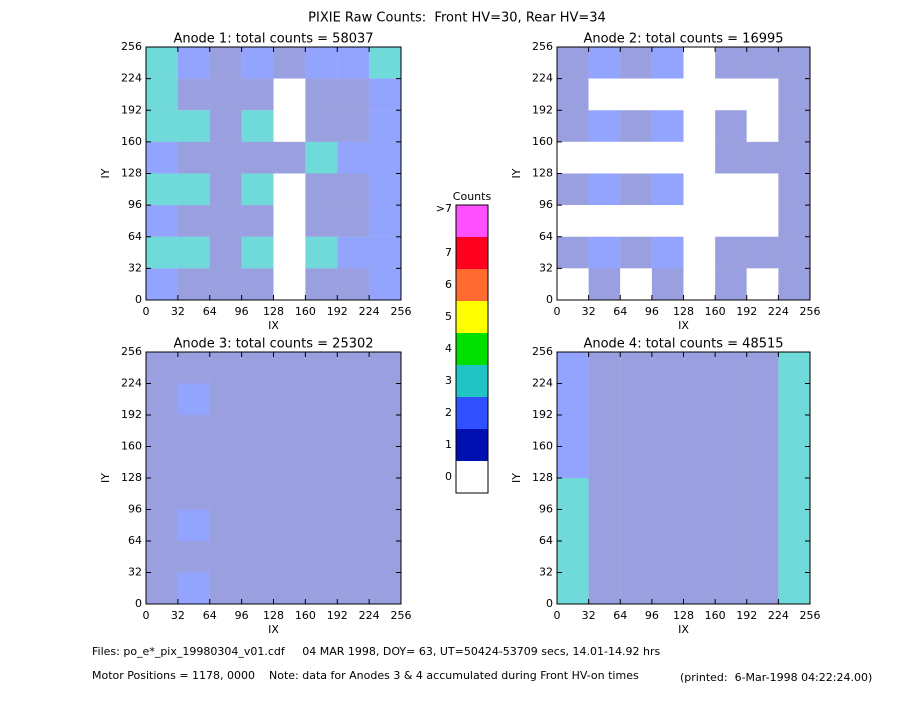 The width and height of the screenshot is (913, 705). Describe the element at coordinates (810, 615) in the screenshot. I see `x-tick-label: 256` at that location.